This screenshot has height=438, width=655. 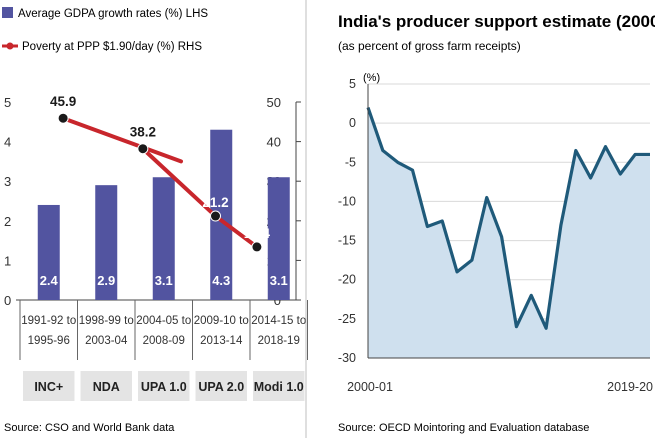 I want to click on category-label-line1: 2004-05 to, so click(x=163, y=321).